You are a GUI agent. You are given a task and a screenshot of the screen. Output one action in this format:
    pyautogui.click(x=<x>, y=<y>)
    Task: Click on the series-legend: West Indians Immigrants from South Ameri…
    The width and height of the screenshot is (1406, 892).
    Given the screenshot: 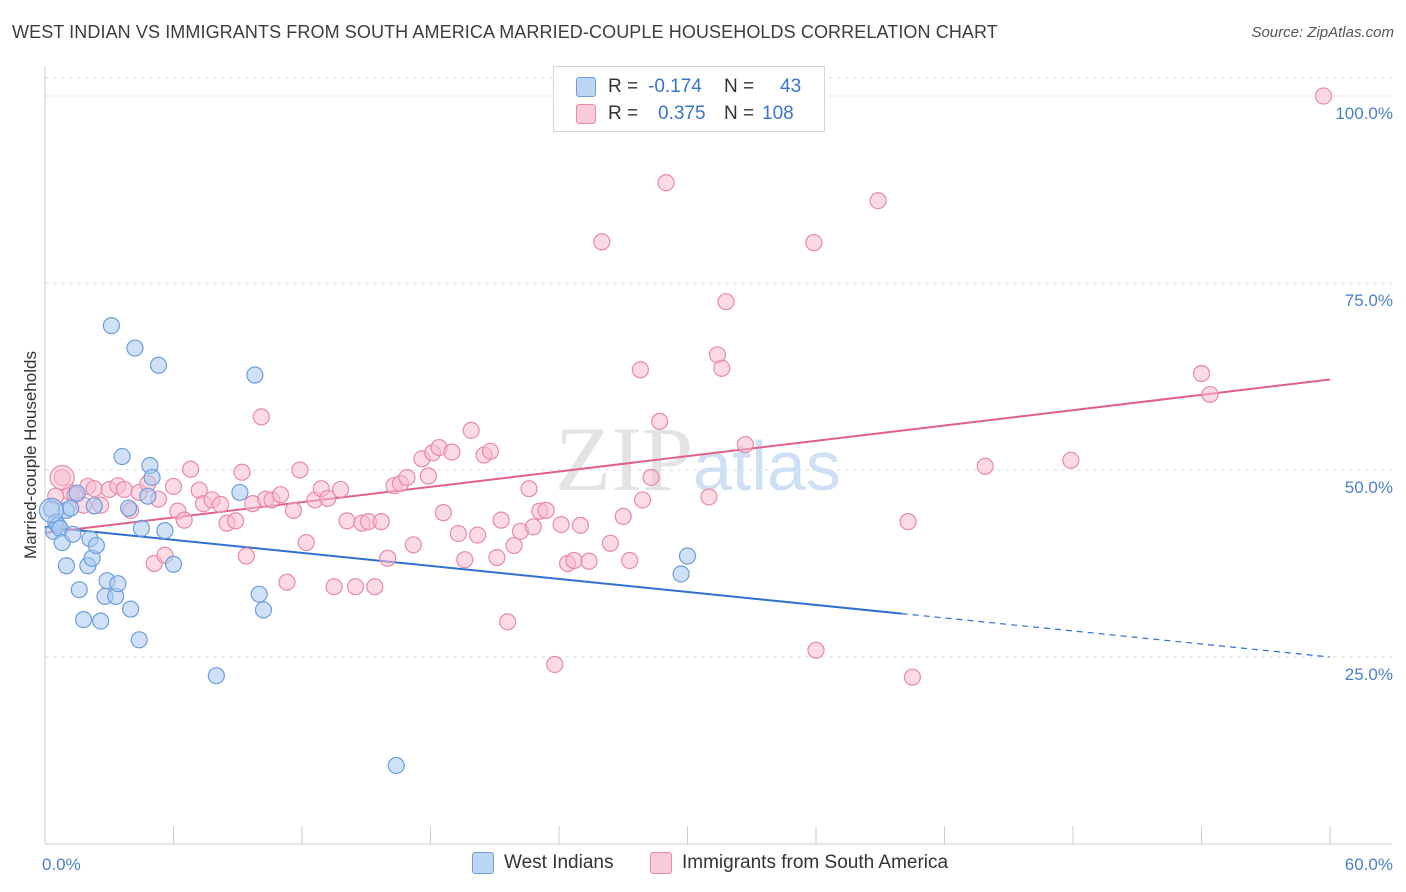 What is the action you would take?
    pyautogui.click(x=703, y=865)
    